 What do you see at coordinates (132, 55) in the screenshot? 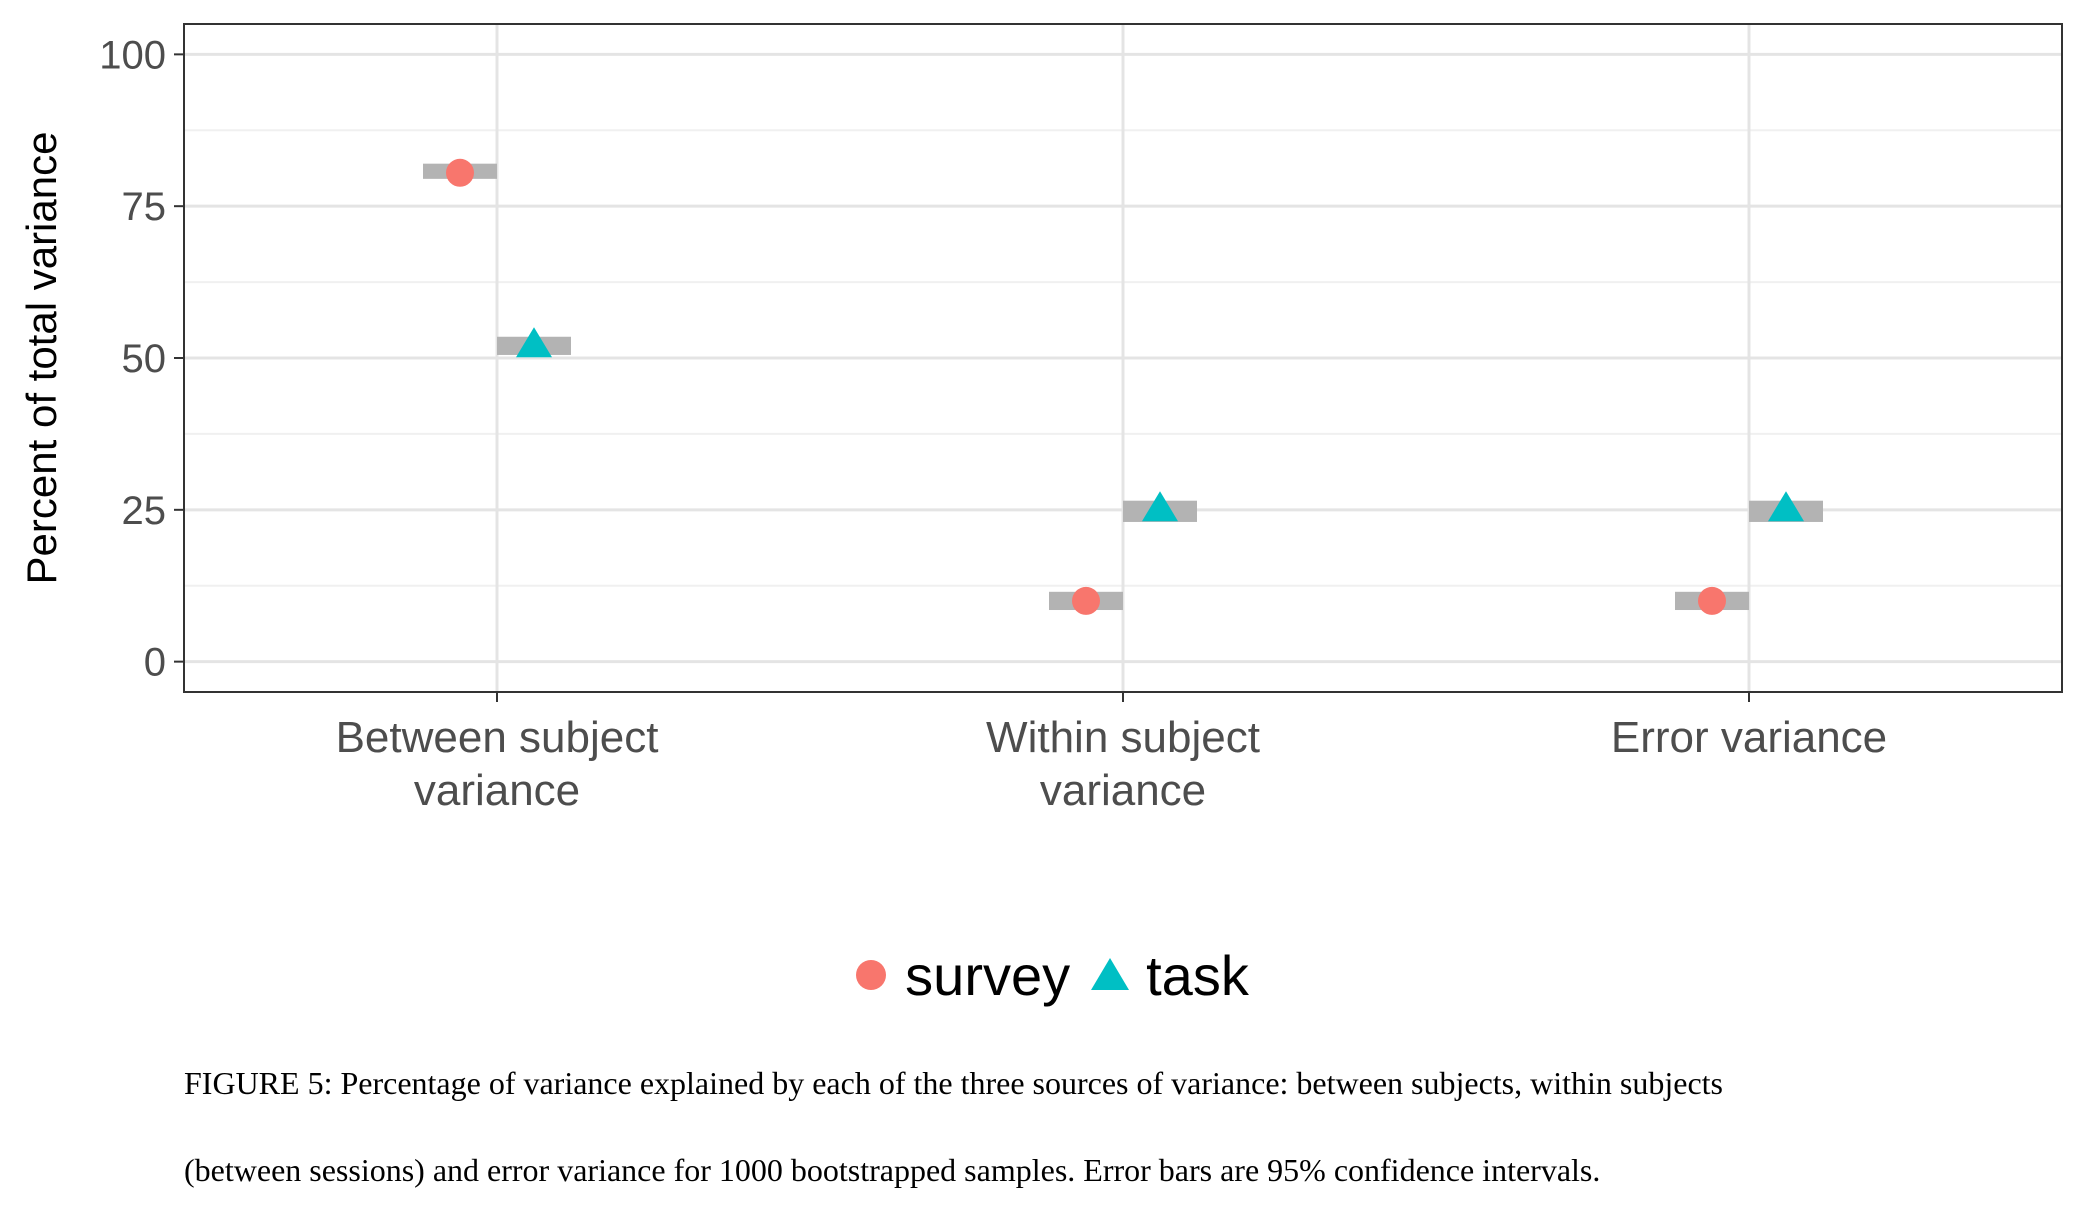
I see `y-tick-label: 100` at bounding box center [132, 55].